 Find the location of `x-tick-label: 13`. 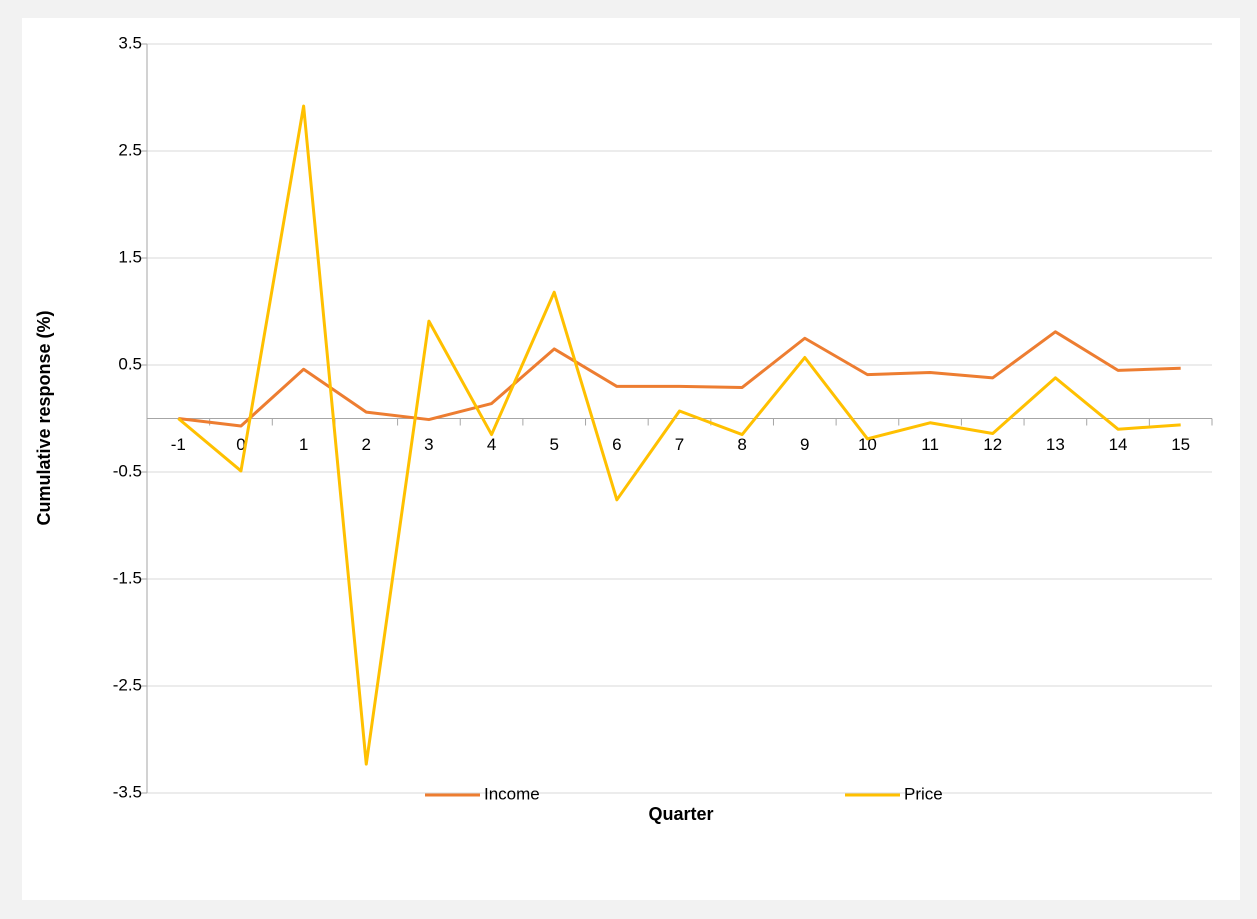

x-tick-label: 13 is located at coordinates (1055, 444).